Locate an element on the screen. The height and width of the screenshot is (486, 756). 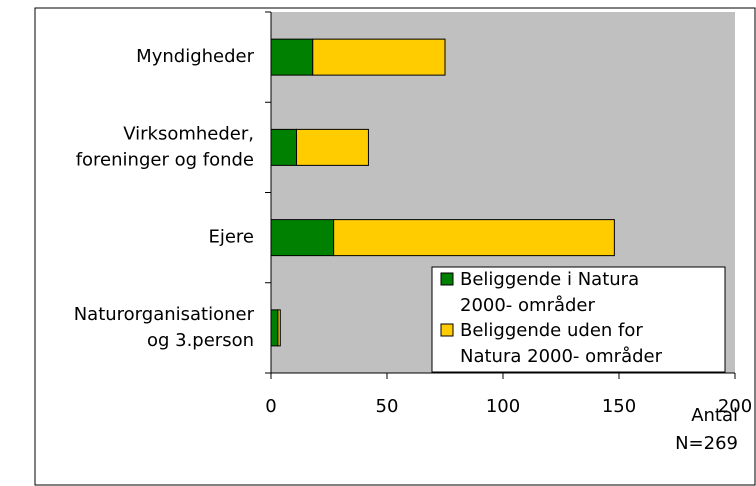
x-axis-title: Antal is located at coordinates (714, 415).